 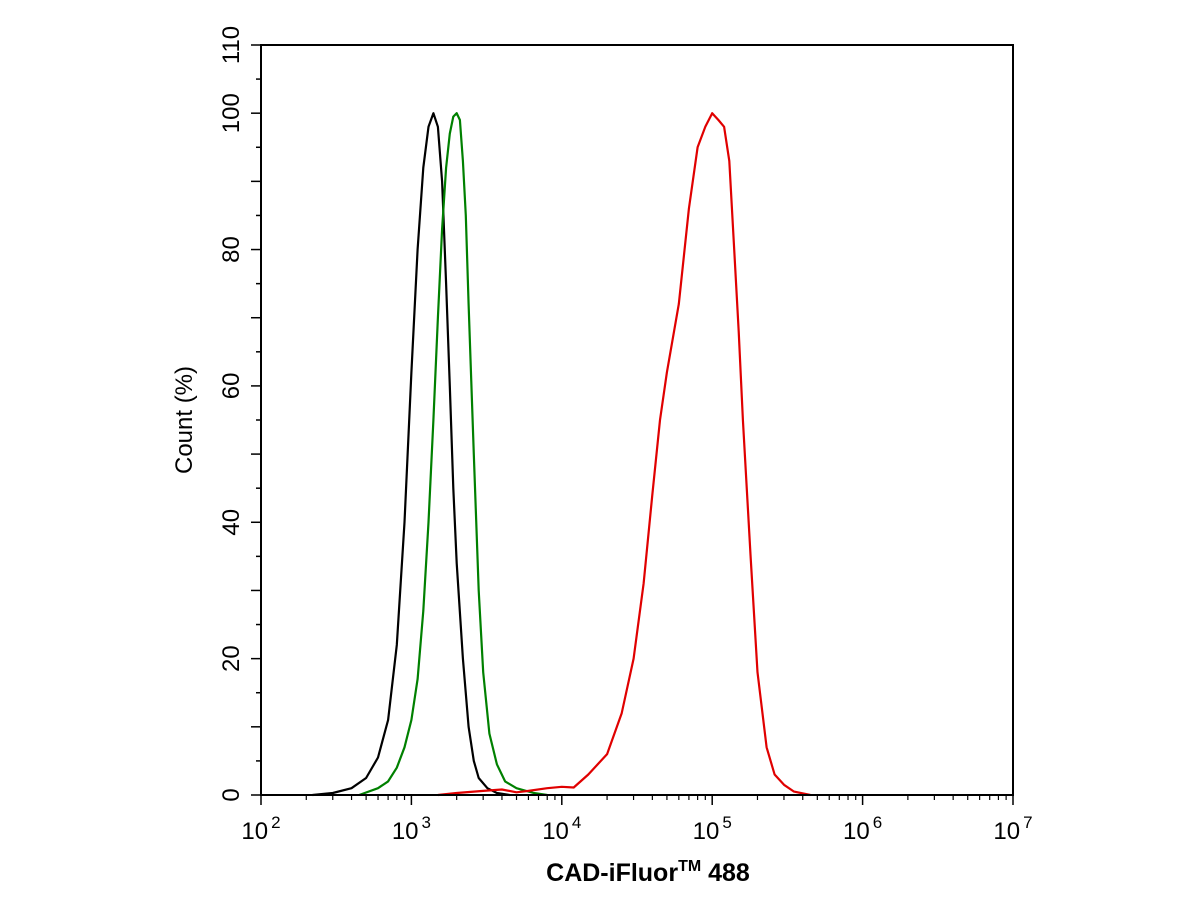 What do you see at coordinates (712, 829) in the screenshot?
I see `x-tick-label: 10 5` at bounding box center [712, 829].